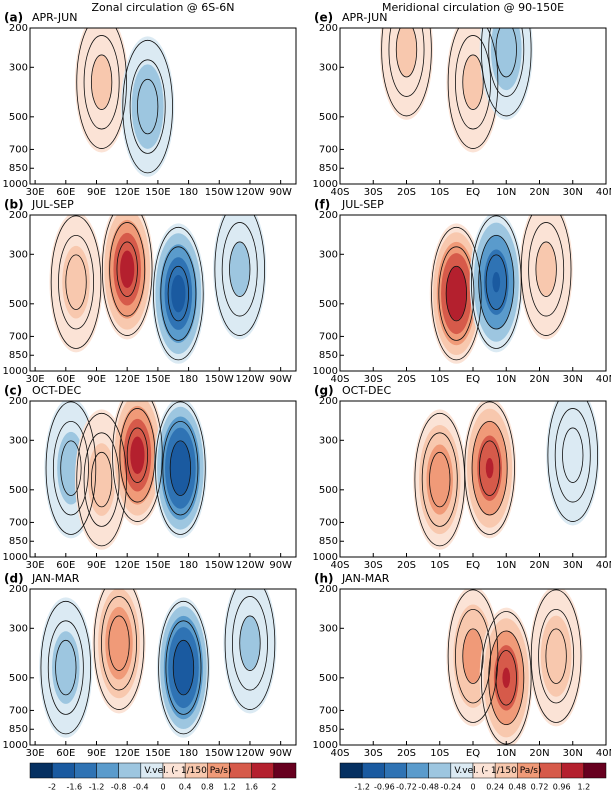  Describe the element at coordinates (323, 18) in the screenshot. I see `panel-label: (e)` at that location.